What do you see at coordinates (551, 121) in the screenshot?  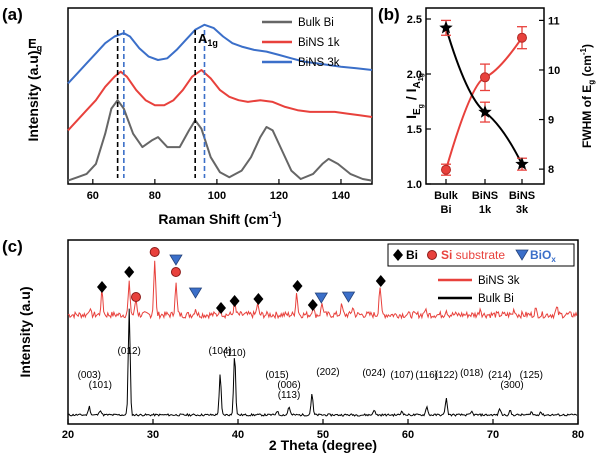 I see `right-tick-label: 9` at bounding box center [551, 121].